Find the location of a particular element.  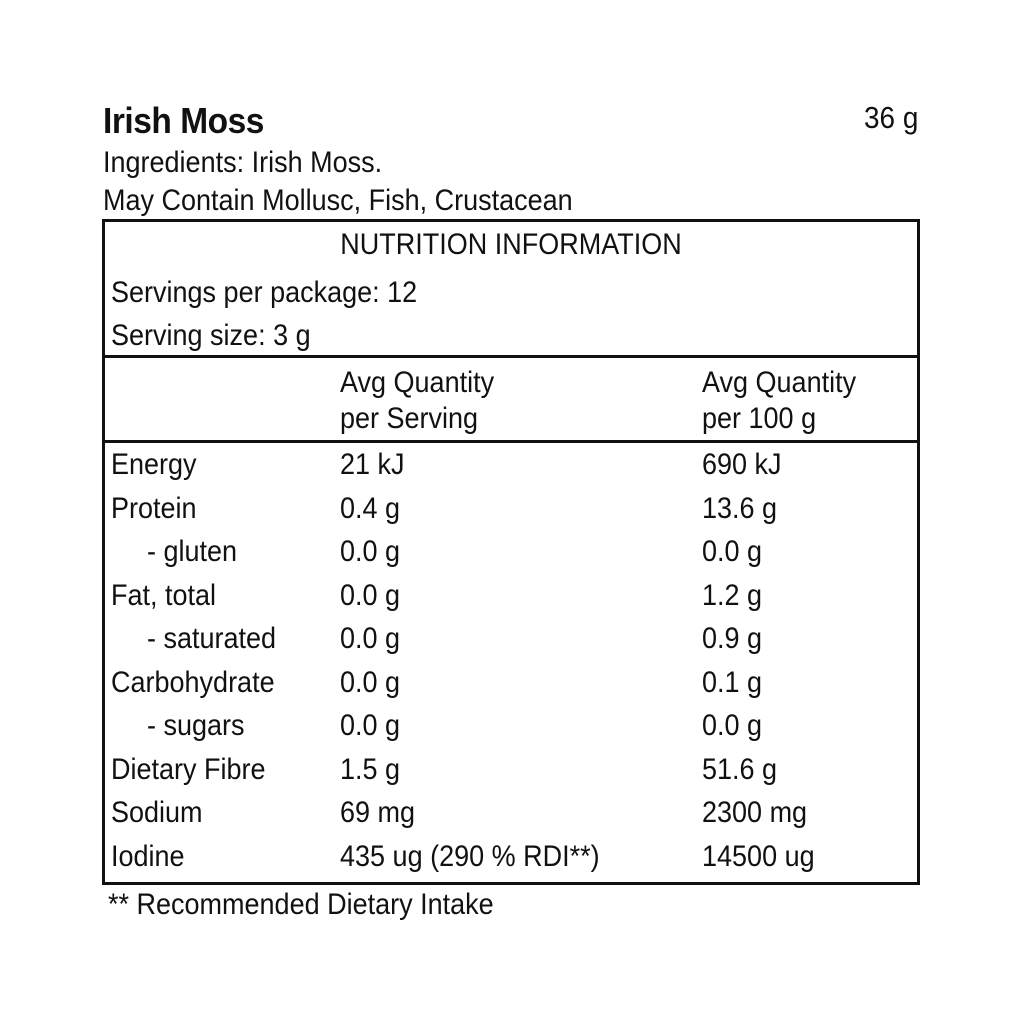

net-weight: 36 g is located at coordinates (890, 117).